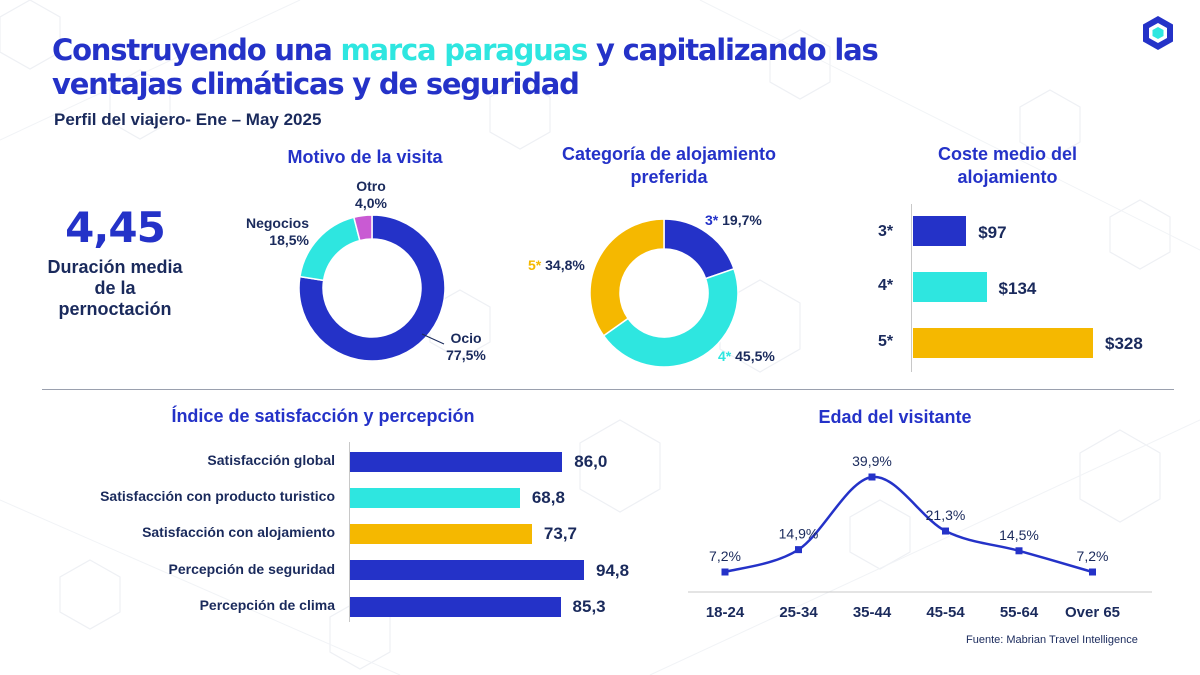 This screenshot has height=675, width=1200. What do you see at coordinates (196, 50) in the screenshot?
I see `title-part-1: Construyendo una` at bounding box center [196, 50].